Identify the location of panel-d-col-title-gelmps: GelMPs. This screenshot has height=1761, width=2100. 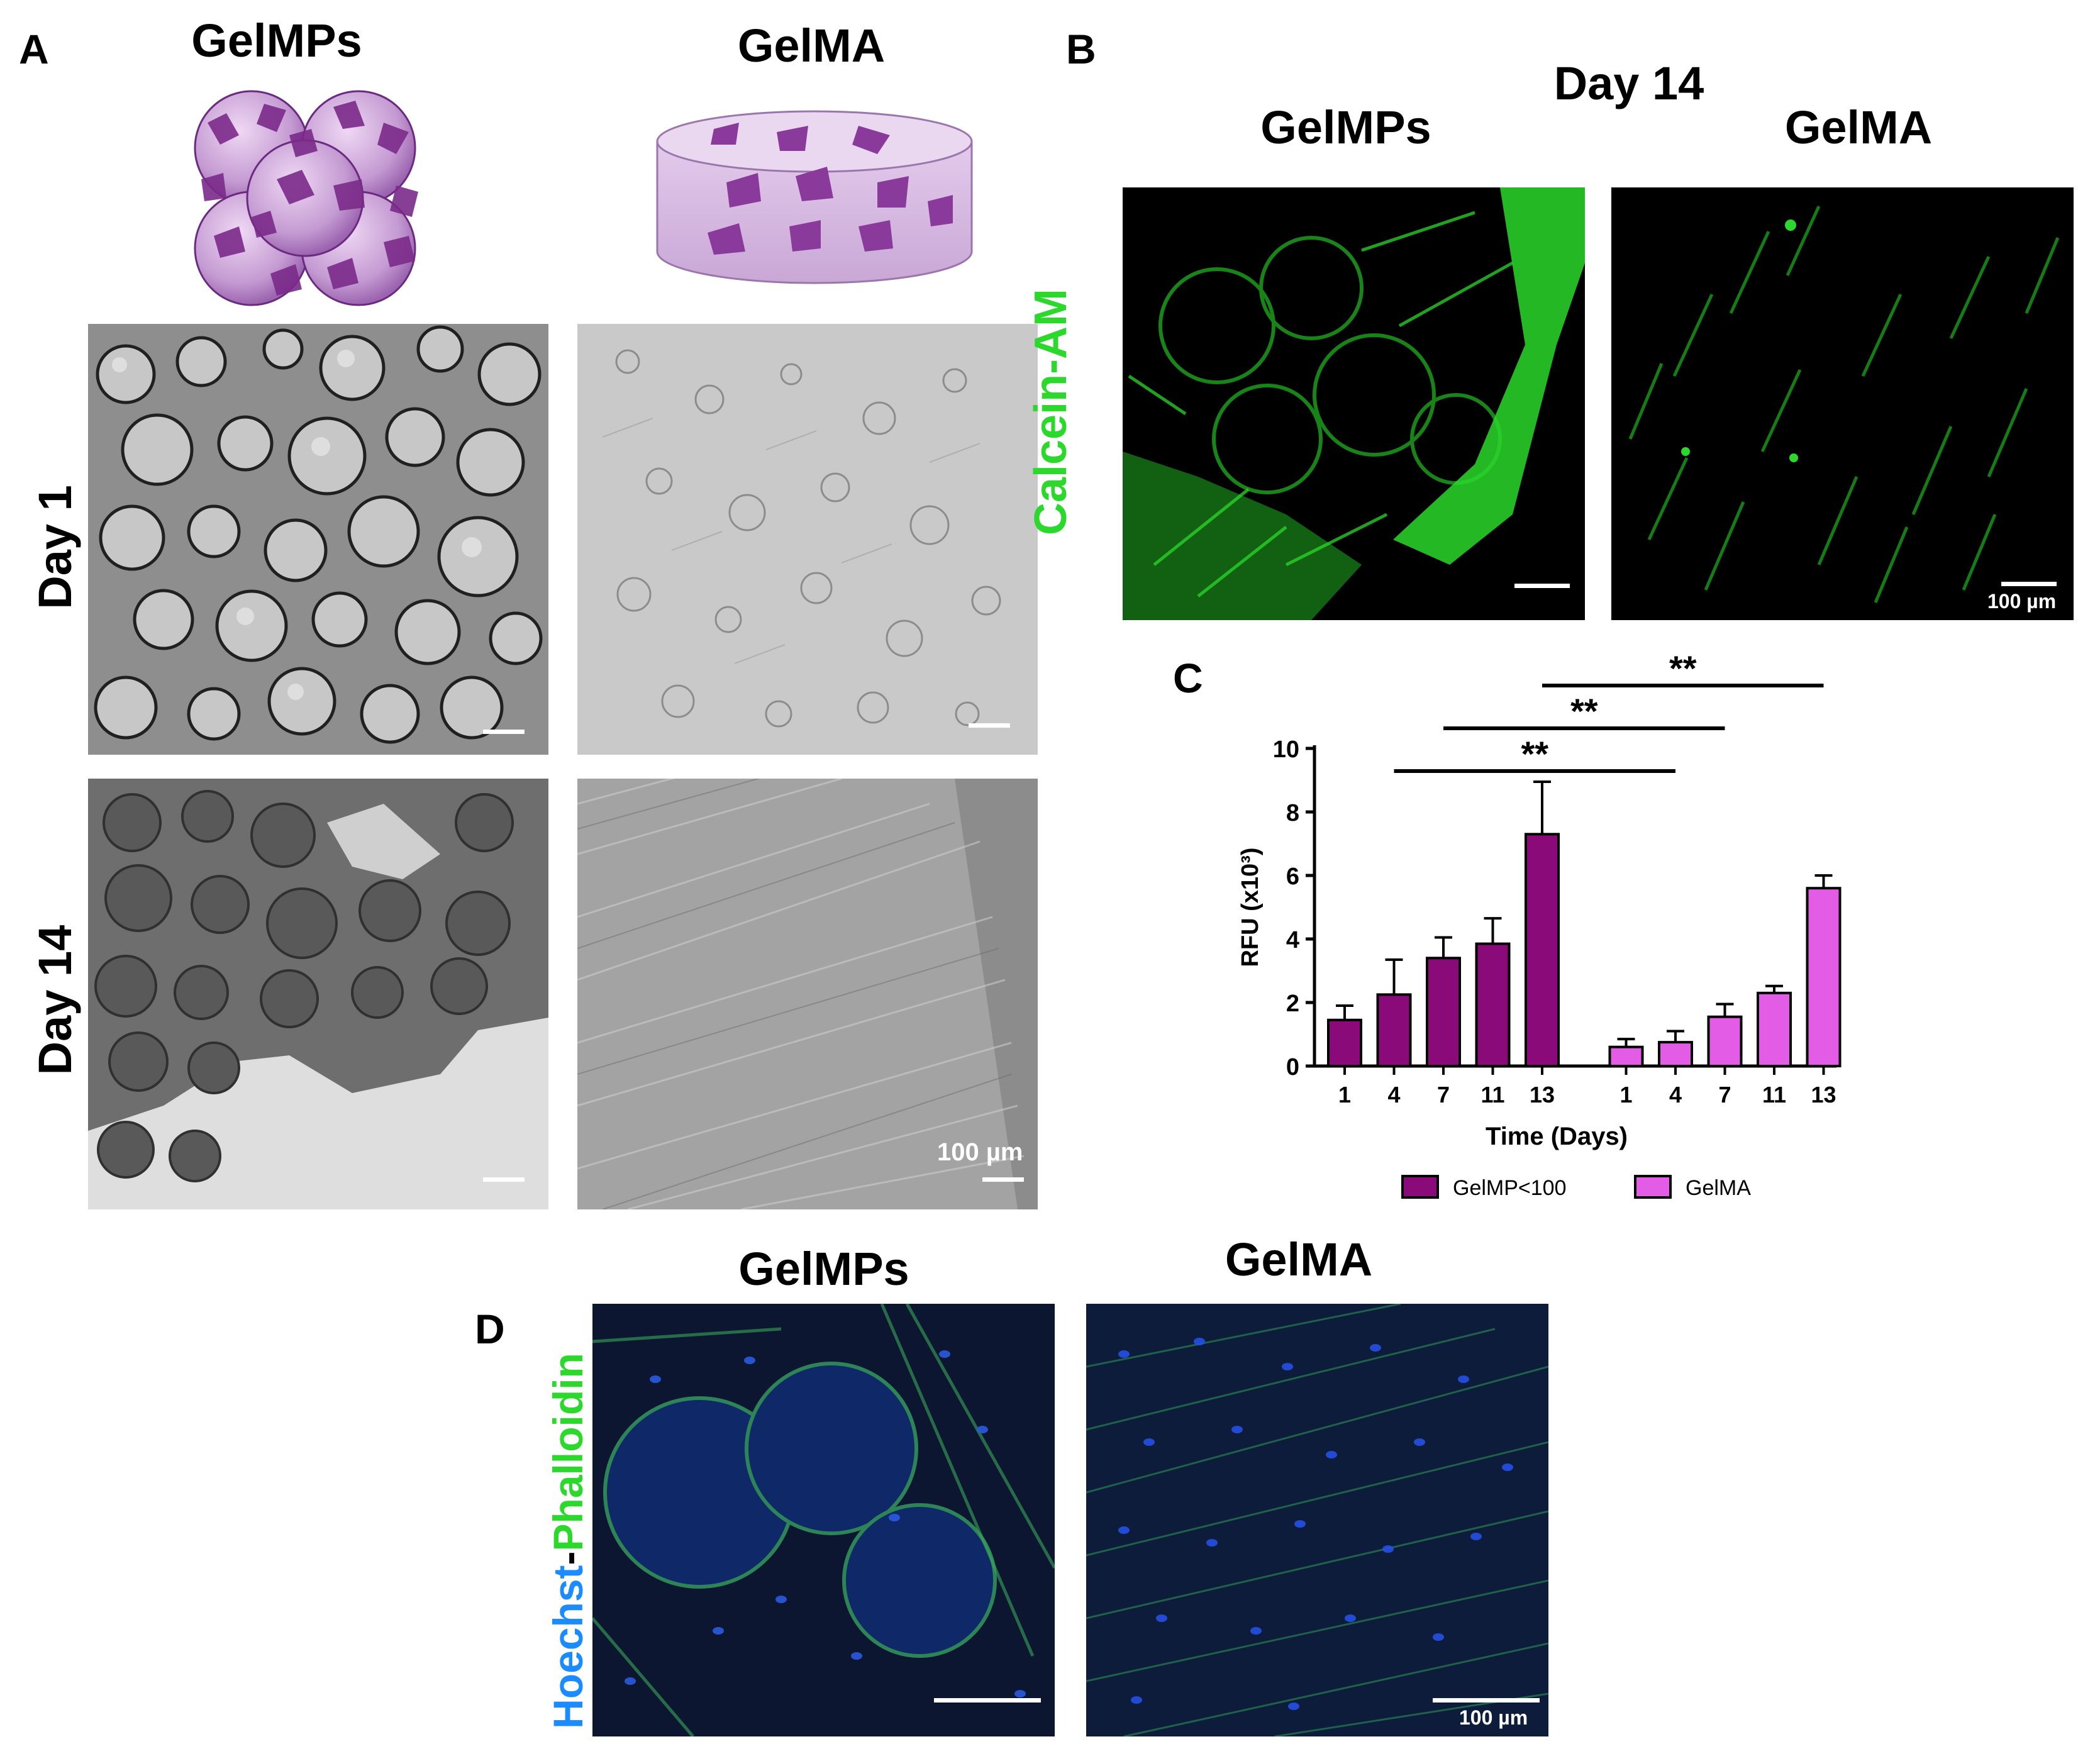
(823, 1269).